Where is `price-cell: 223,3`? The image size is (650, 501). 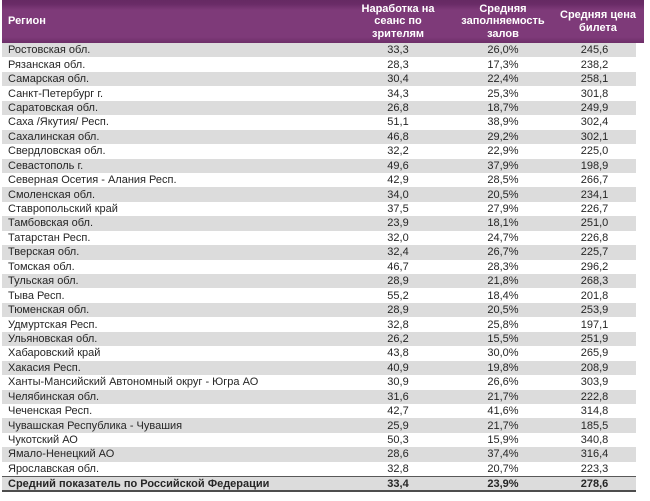 price-cell: 223,3 is located at coordinates (594, 468).